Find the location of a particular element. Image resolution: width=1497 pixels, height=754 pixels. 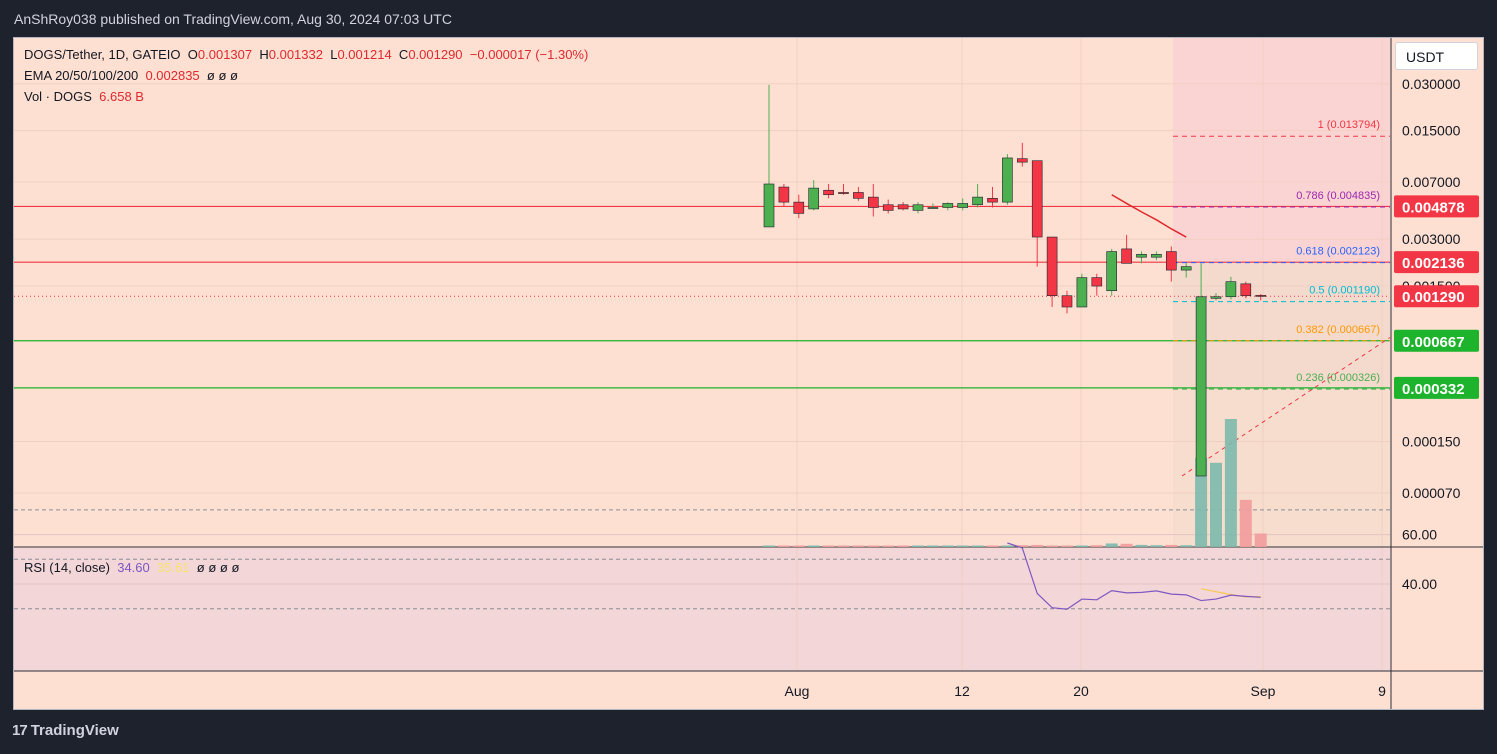

time-tick-label: Aug is located at coordinates (797, 691).